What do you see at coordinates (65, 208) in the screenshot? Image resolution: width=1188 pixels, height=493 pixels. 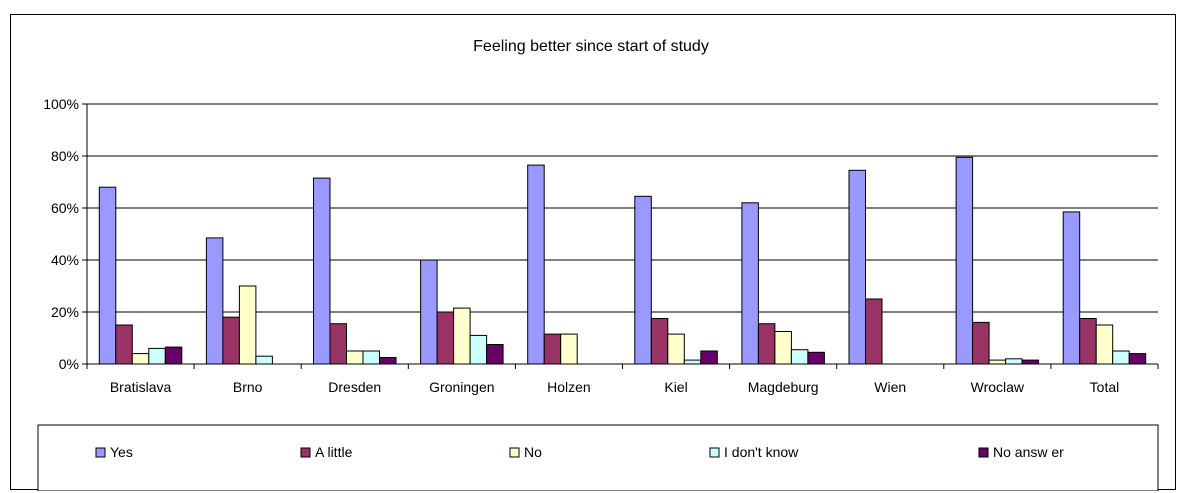 I see `y-tick-label: 60%` at bounding box center [65, 208].